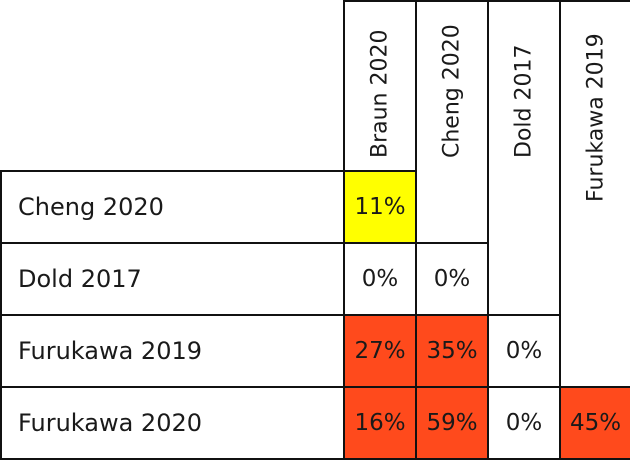 This screenshot has width=630, height=460. What do you see at coordinates (380, 94) in the screenshot?
I see `column-header-label: Braun 2020` at bounding box center [380, 94].